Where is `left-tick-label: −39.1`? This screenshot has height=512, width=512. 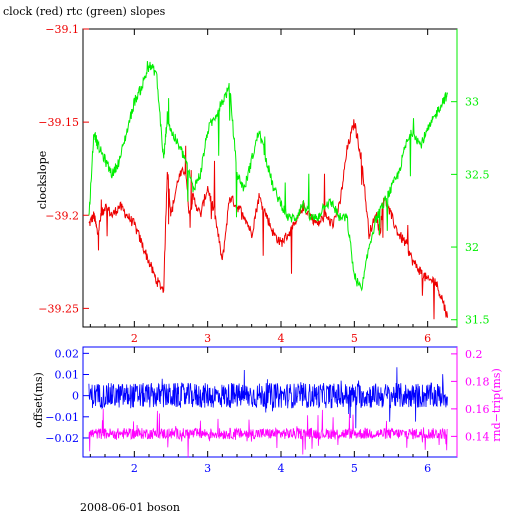 left-tick-label: −39.1 is located at coordinates (62, 29).